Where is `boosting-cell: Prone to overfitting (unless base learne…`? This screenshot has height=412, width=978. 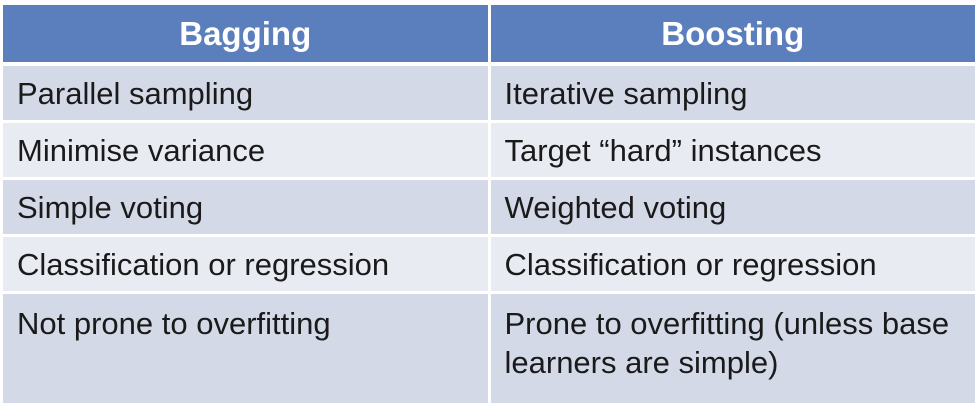
boosting-cell: Prone to overfitting (unless base learne… is located at coordinates (732, 349).